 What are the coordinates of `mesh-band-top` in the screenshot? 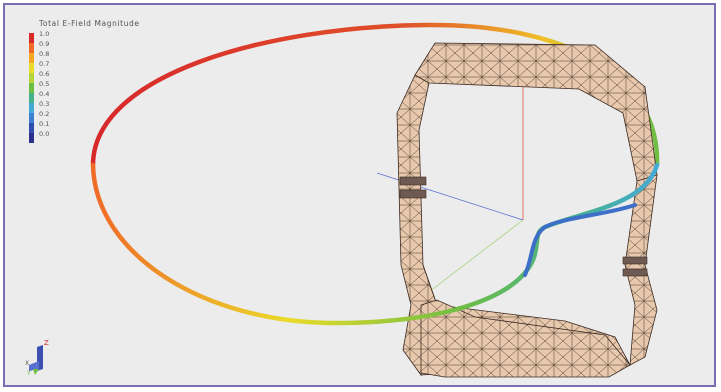 It's located at (536, 112).